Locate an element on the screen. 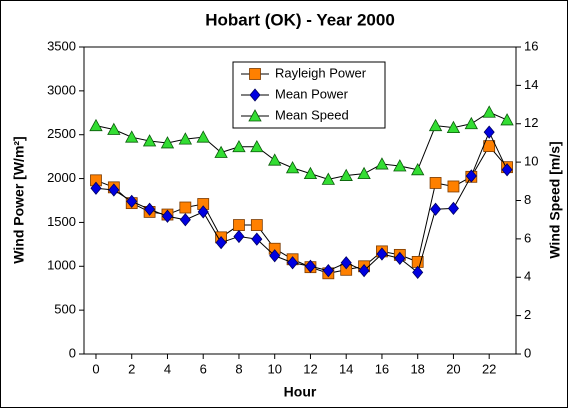 The image size is (568, 413). y-tick-label: 500 is located at coordinates (65, 309).